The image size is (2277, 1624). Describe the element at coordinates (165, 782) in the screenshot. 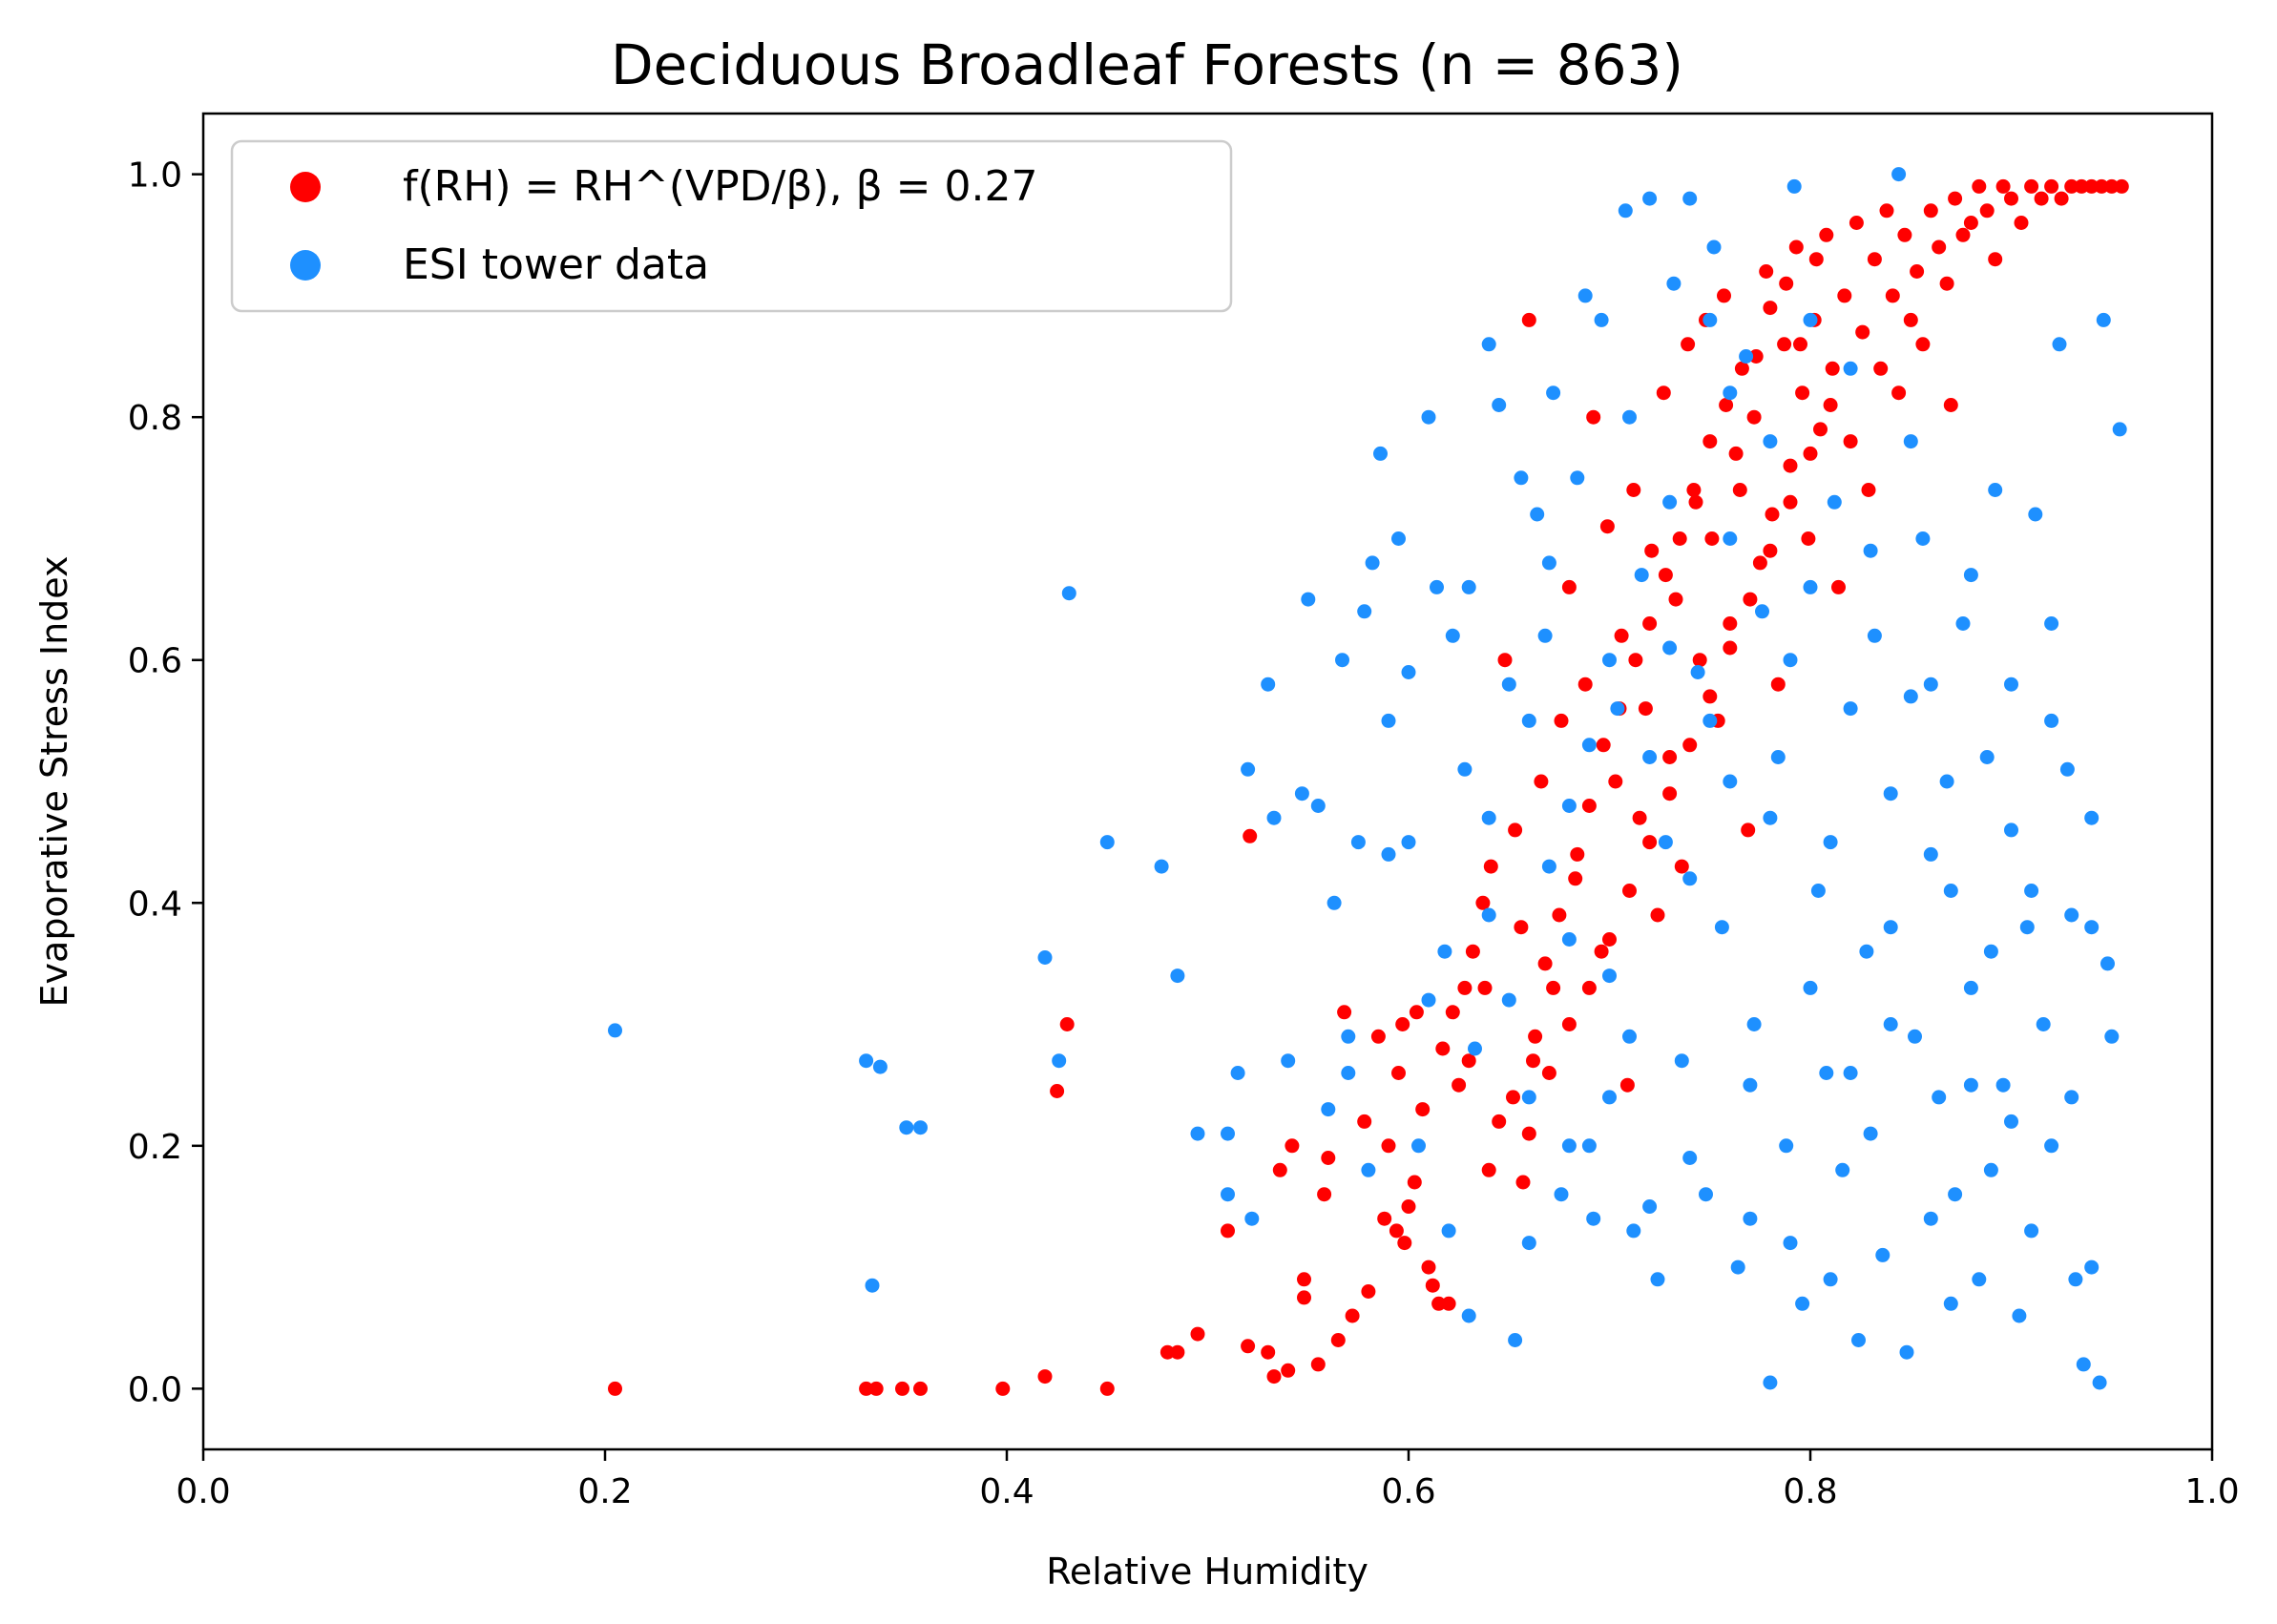

I see `y-axis-ticks: 0.0 0.2 0.4 0.6 0.8 1.0` at that location.